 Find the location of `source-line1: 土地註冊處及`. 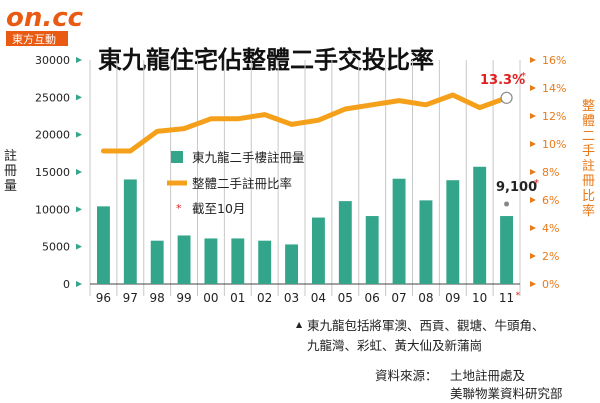

source-line1: 土地註冊處及 is located at coordinates (488, 375).